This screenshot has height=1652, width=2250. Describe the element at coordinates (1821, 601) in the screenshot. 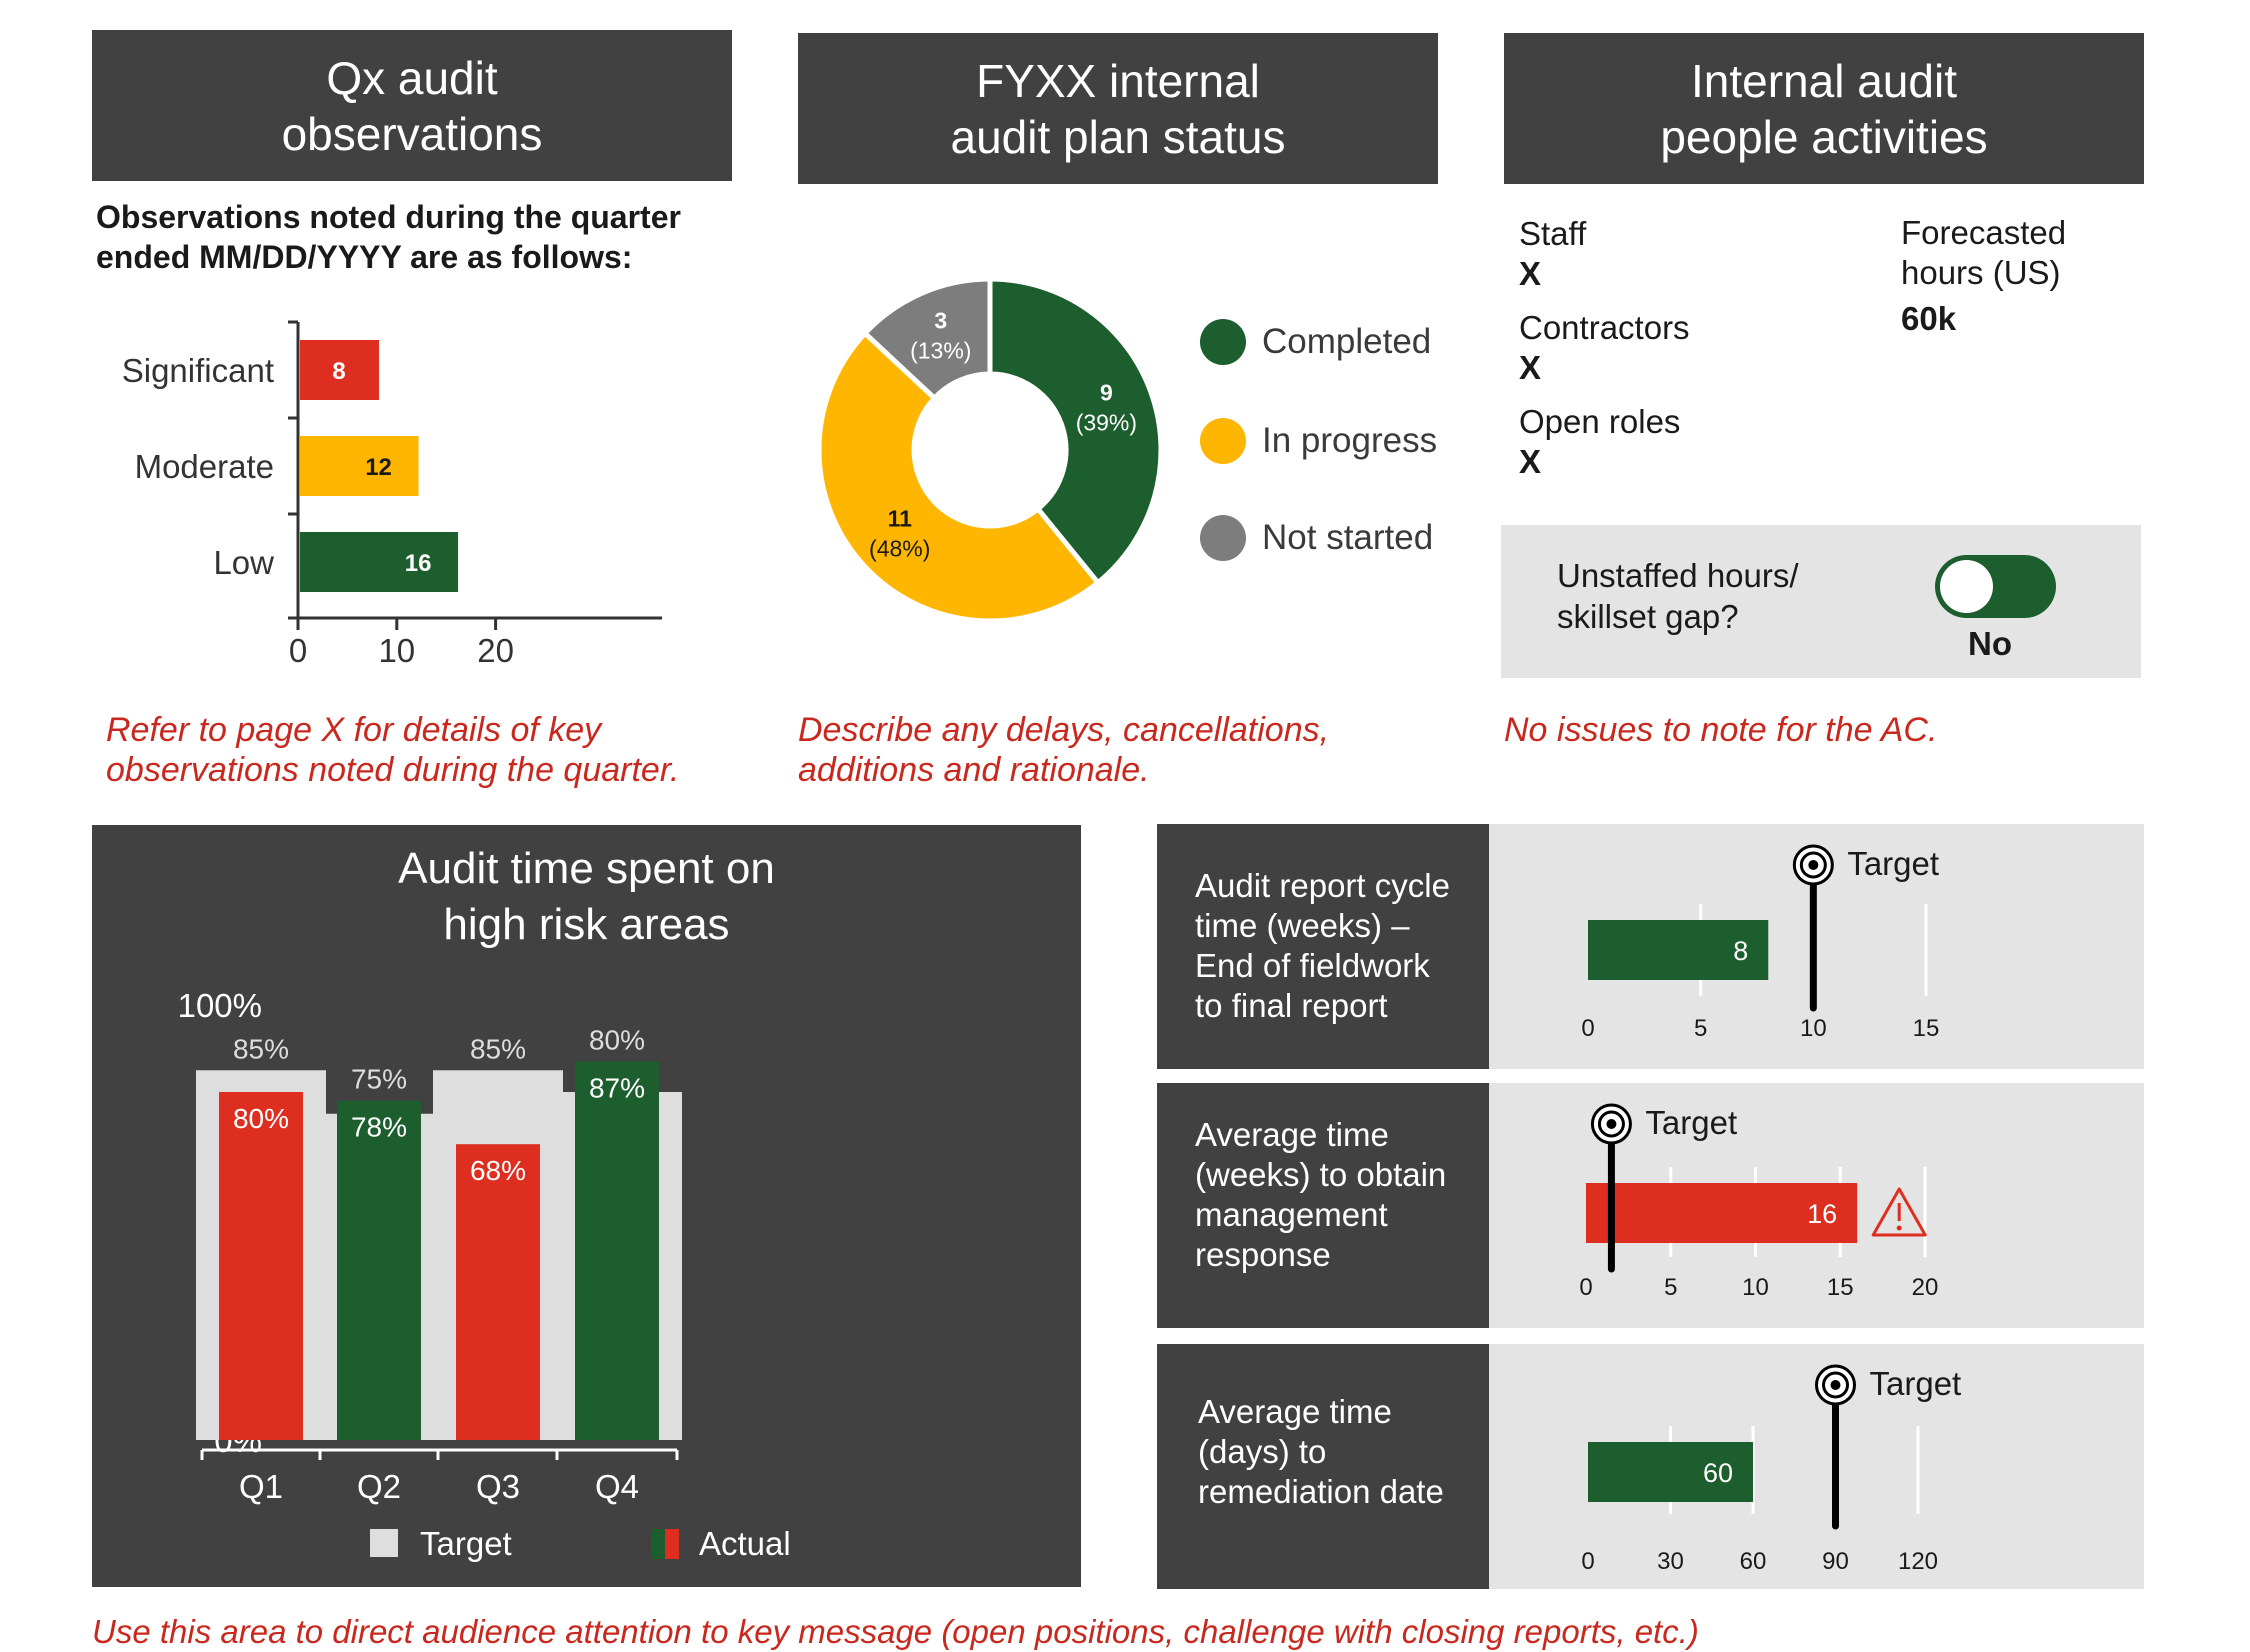

I see `skill-gap-box: Unstaffed hours/ skillset gap? No` at that location.